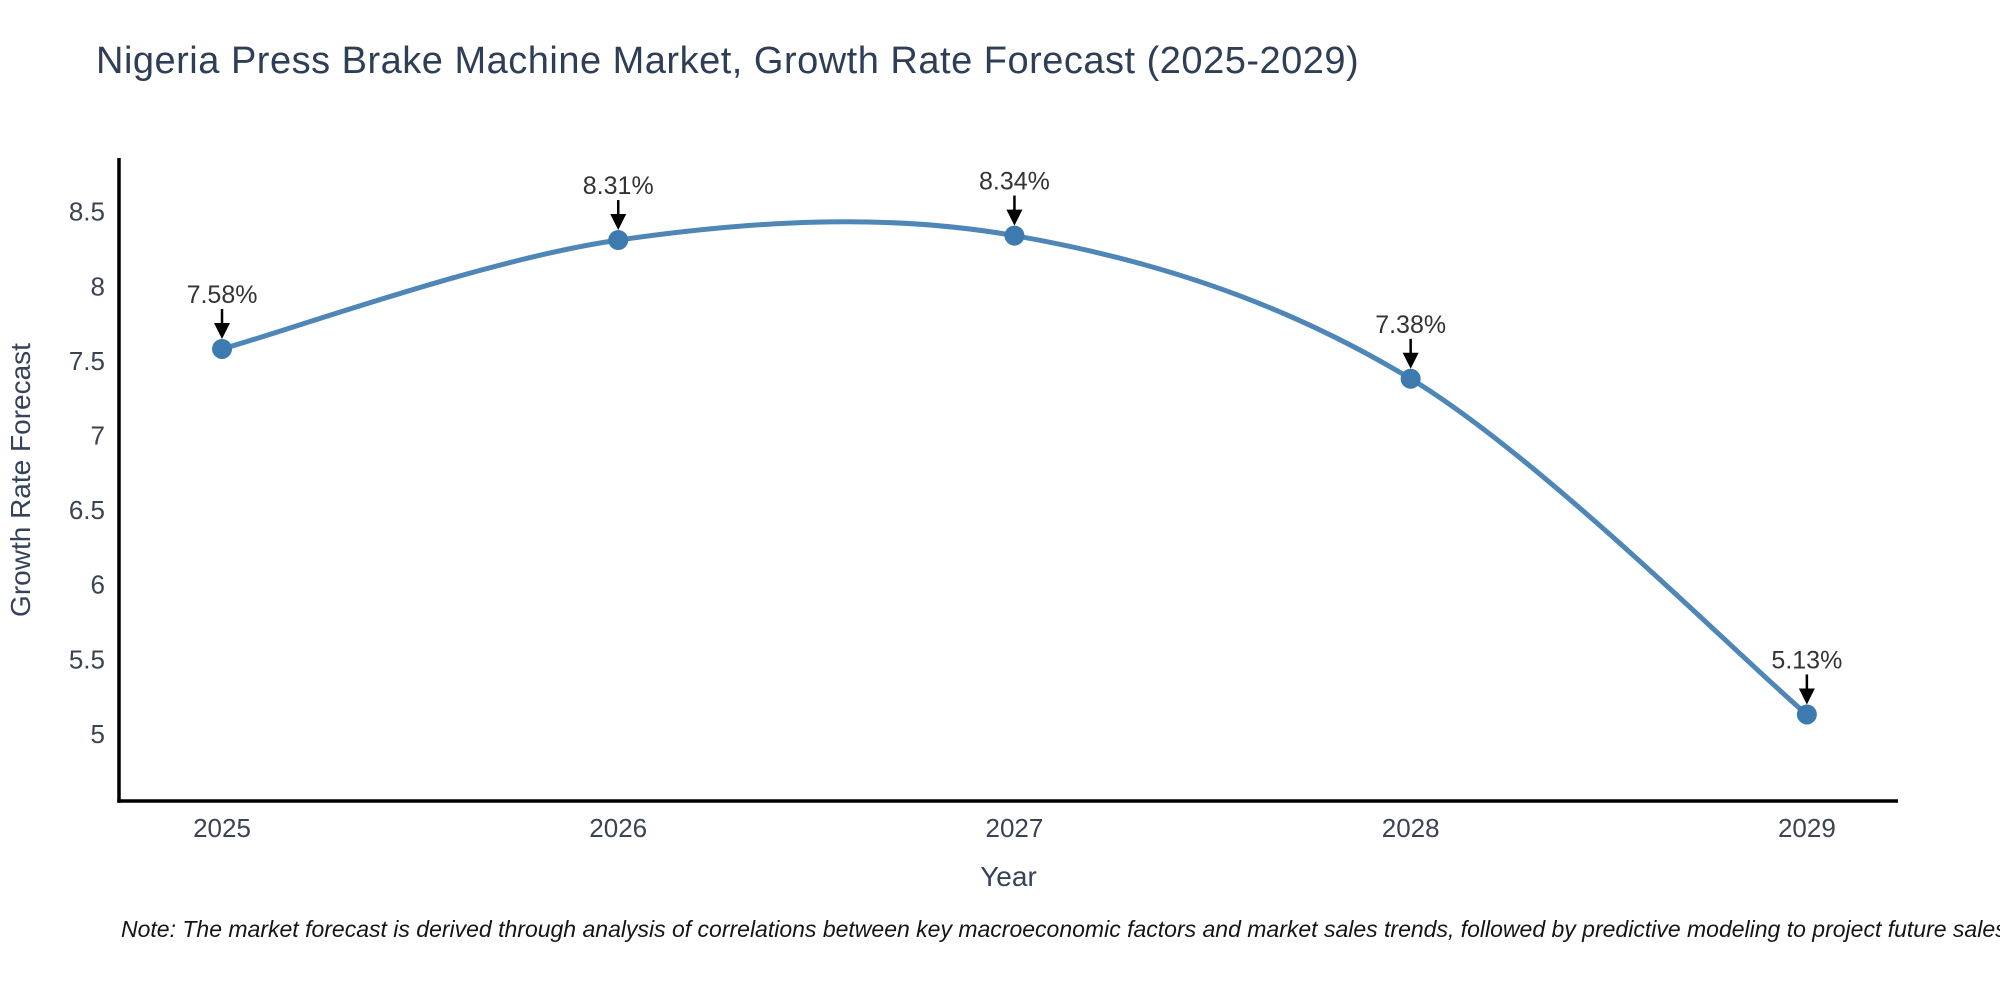  What do you see at coordinates (618, 828) in the screenshot?
I see `x-tick-label: 2026` at bounding box center [618, 828].